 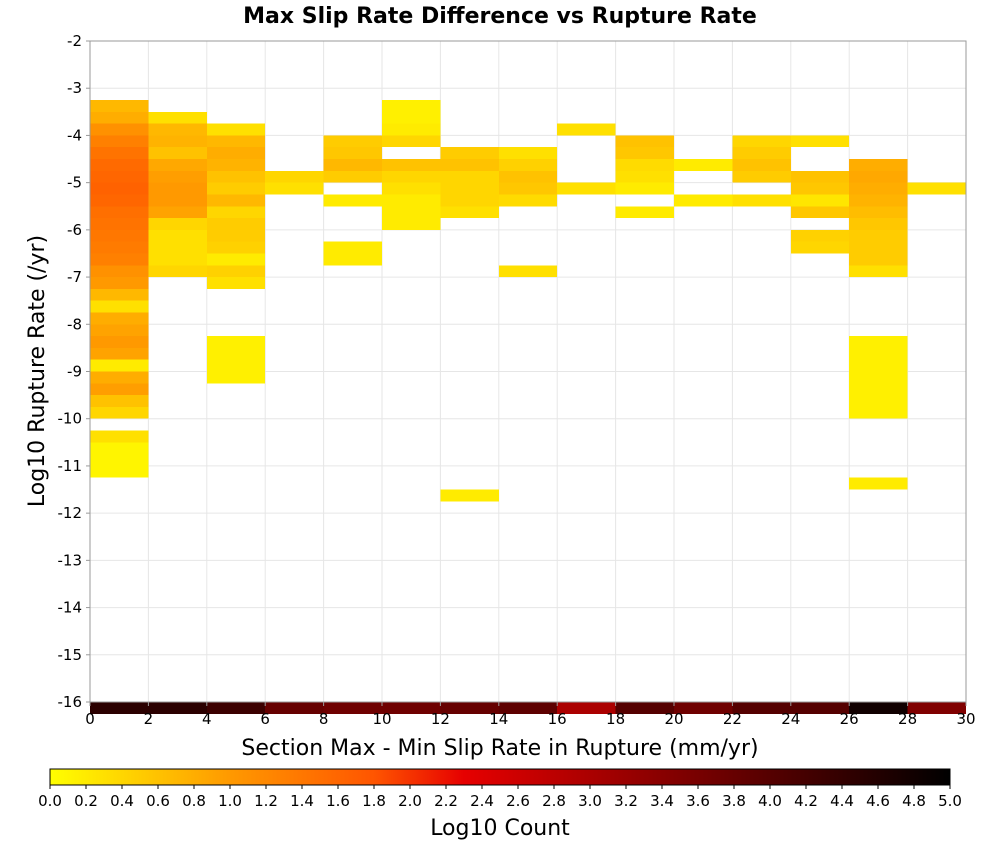 What do you see at coordinates (518, 801) in the screenshot?
I see `colorbar-tick-label: 2.6` at bounding box center [518, 801].